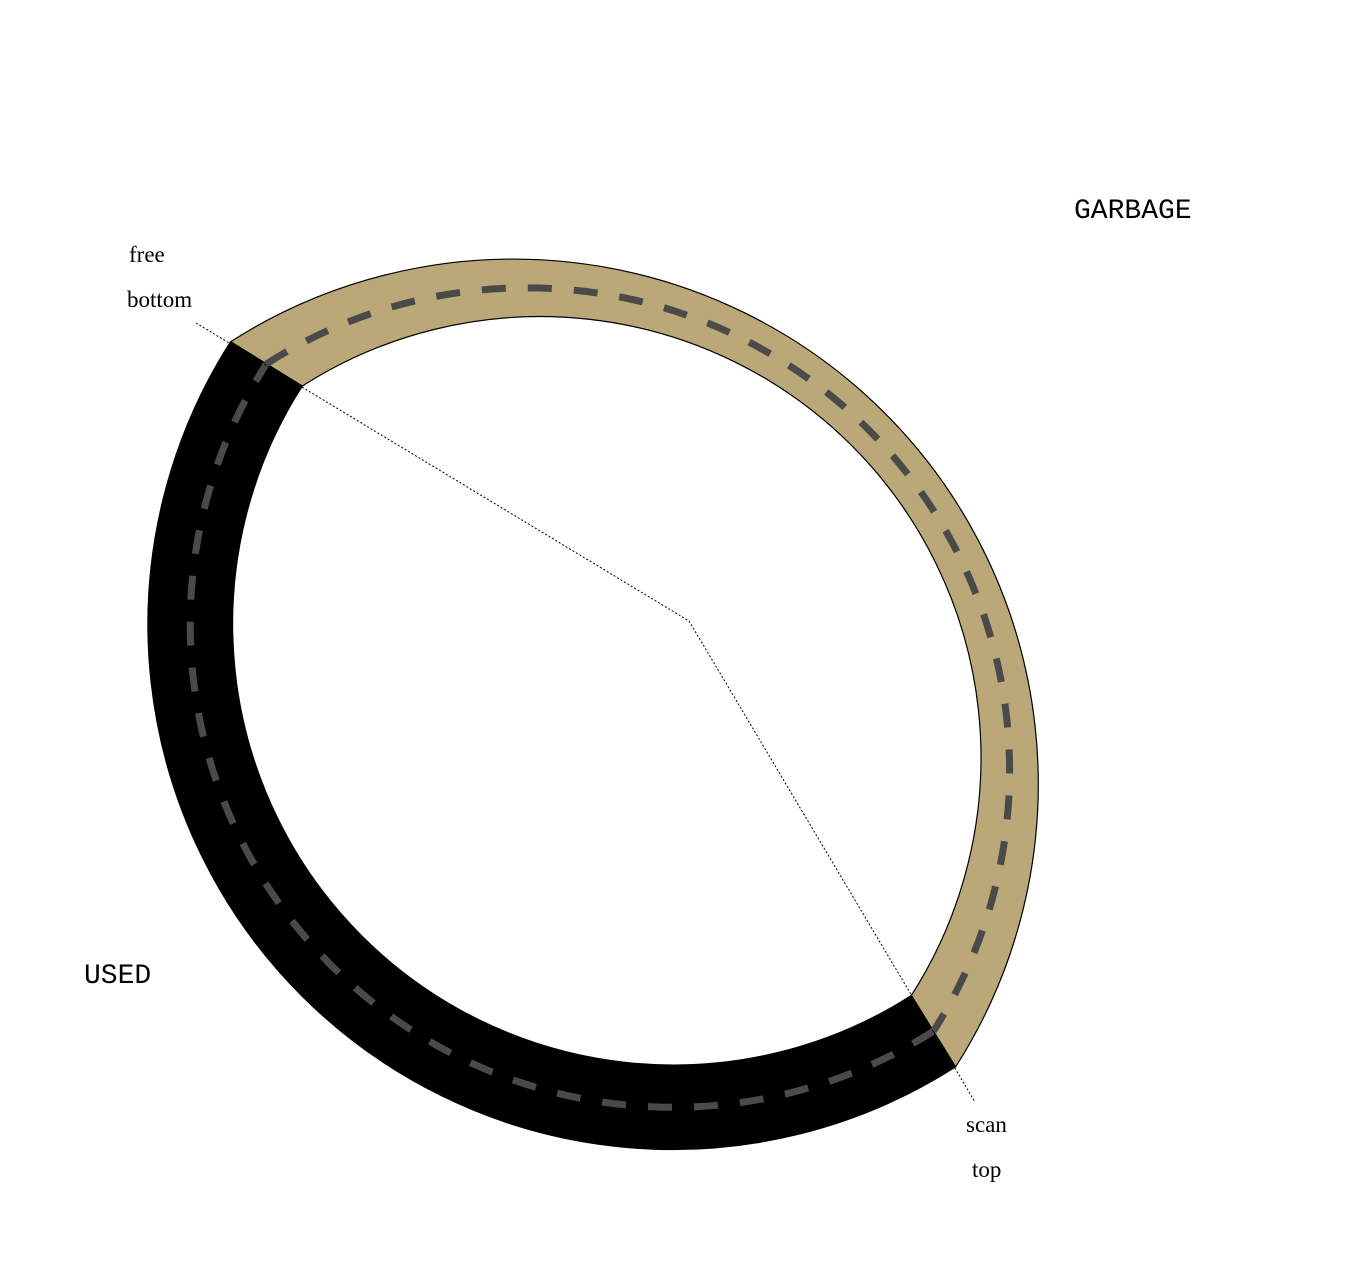 The image size is (1356, 1272). Describe the element at coordinates (159, 299) in the screenshot. I see `bottom-pointer-label: bottom` at that location.